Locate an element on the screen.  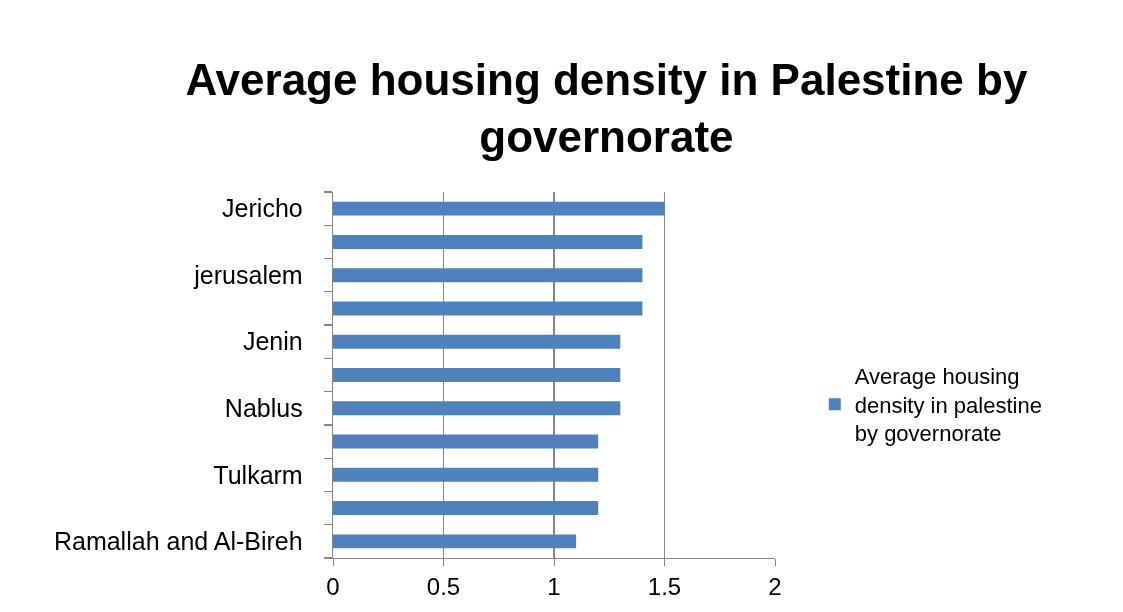
y-tick-label: Nablus is located at coordinates (263, 408).